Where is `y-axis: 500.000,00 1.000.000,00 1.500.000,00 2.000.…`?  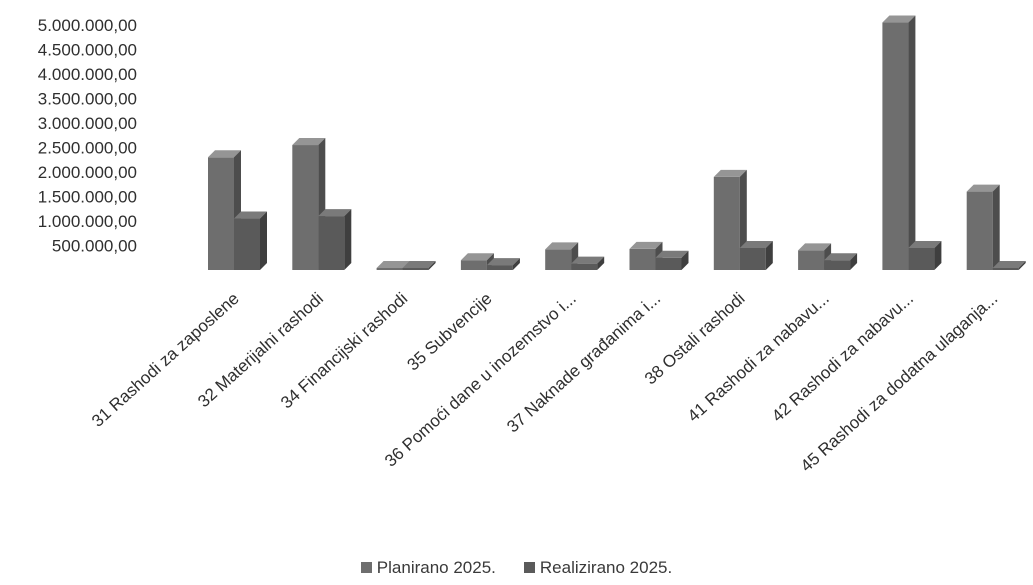
y-axis: 500.000,00 1.000.000,00 1.500.000,00 2.000.… is located at coordinates (87, 136).